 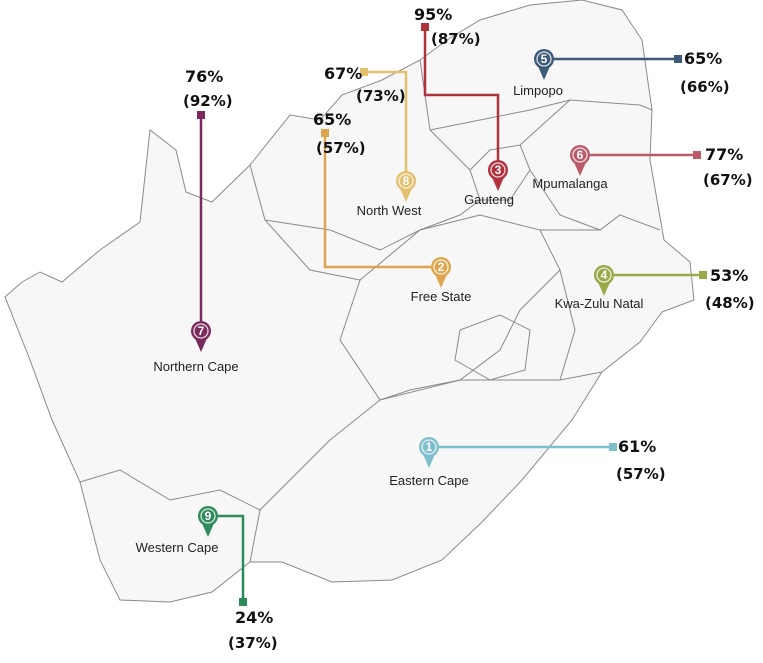 What do you see at coordinates (730, 303) in the screenshot?
I see `province-previous-value-kwa-zulu-natal: (48%)` at bounding box center [730, 303].